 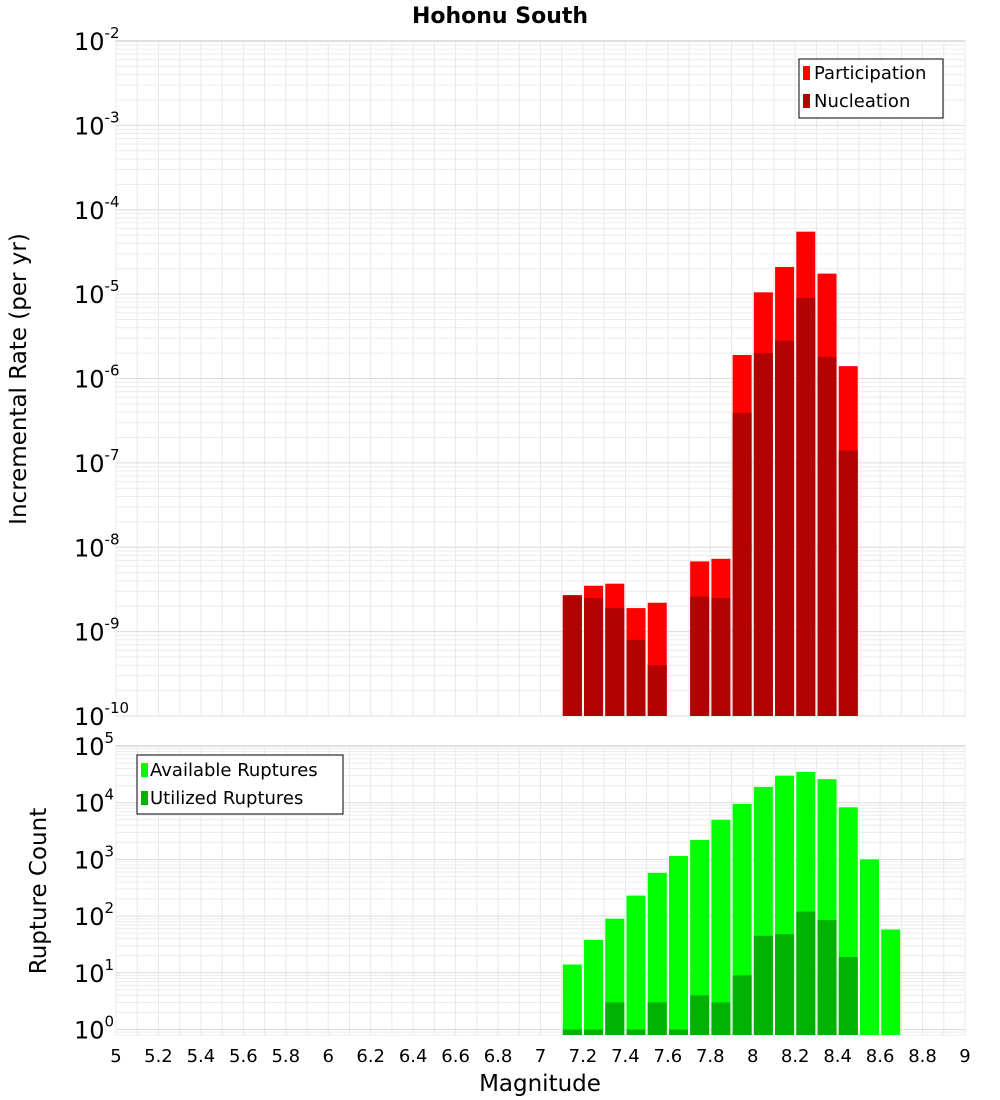 I want to click on count-y-tick-label: 10³, so click(x=94, y=858).